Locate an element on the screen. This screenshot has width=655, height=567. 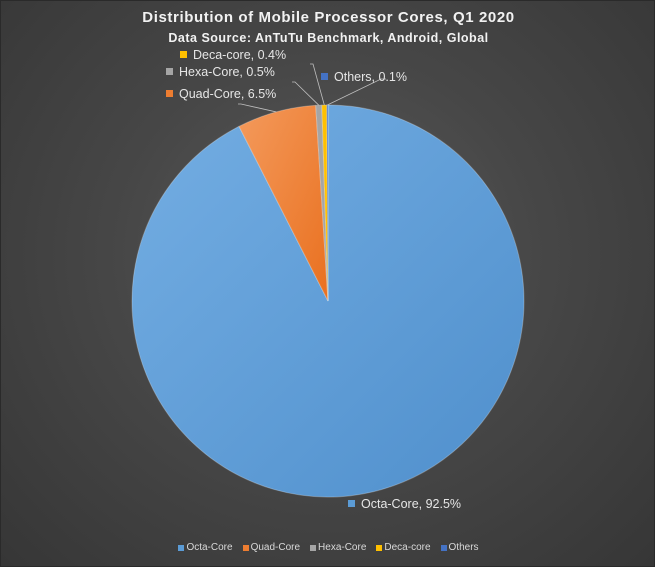
legend-item-quad-core: Quad-Core is located at coordinates (271, 547).